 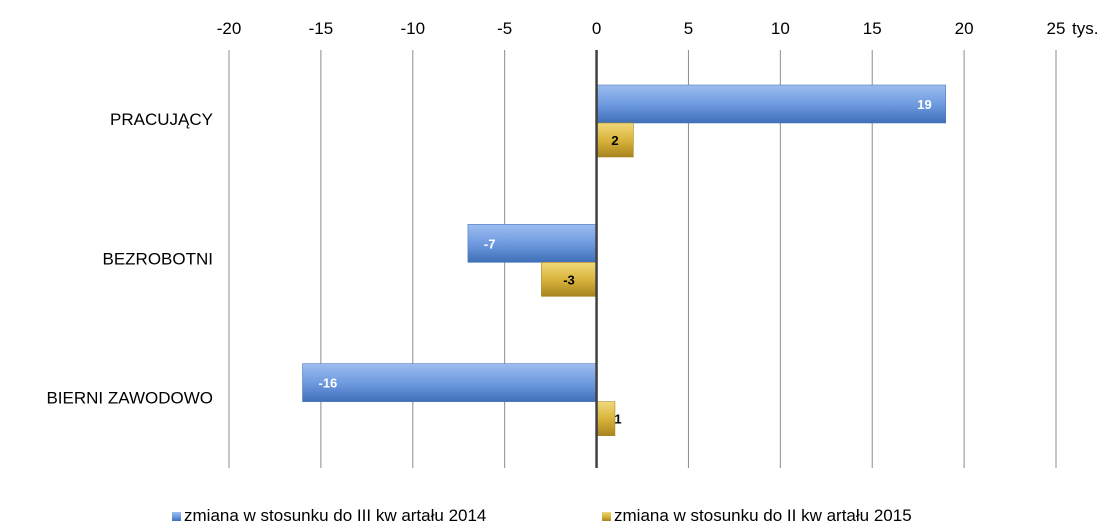 I want to click on x-tick-label: -15, so click(x=321, y=28).